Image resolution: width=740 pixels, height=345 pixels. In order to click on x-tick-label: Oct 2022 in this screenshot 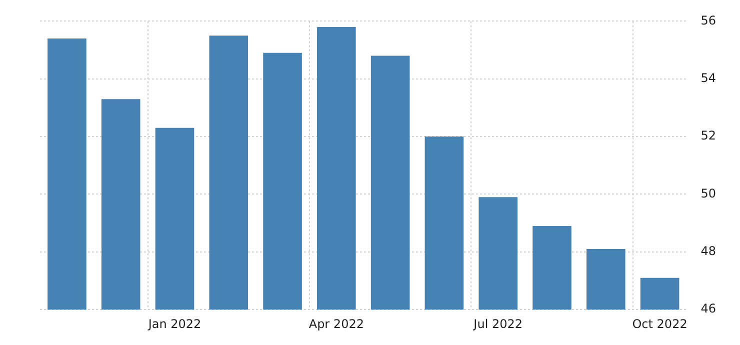, I will do `click(660, 323)`.